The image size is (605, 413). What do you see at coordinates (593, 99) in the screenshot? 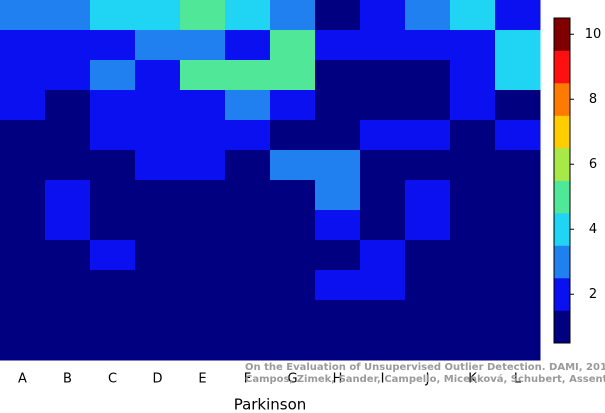
I see `colorbar-tick-label: 8` at bounding box center [593, 99].